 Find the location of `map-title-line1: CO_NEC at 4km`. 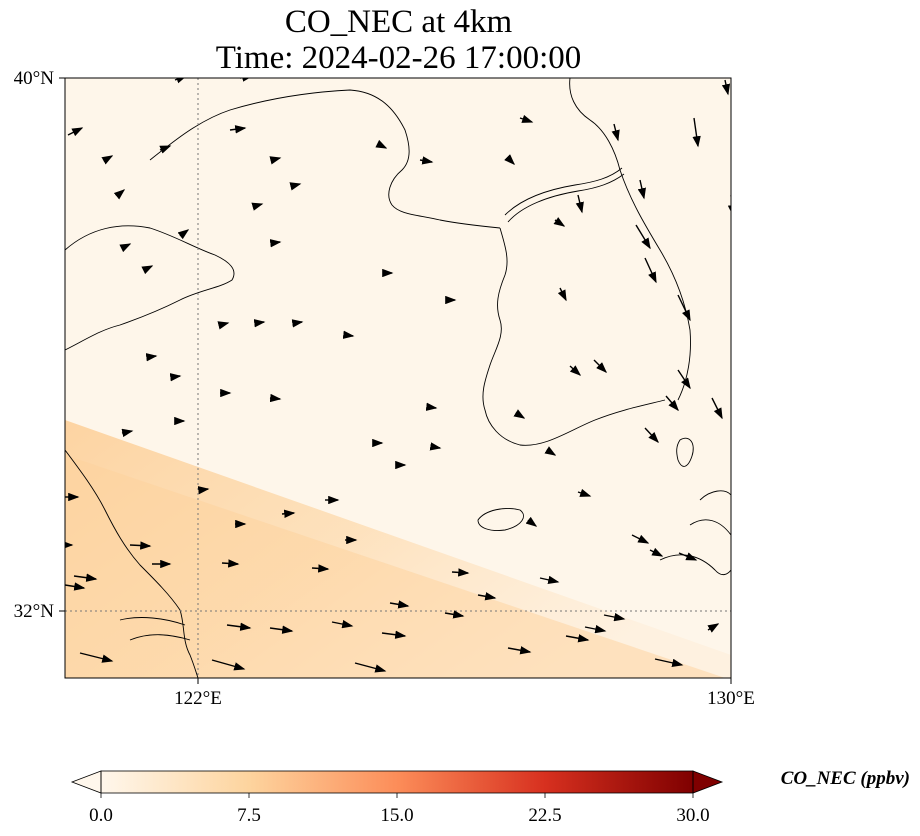

map-title-line1: CO_NEC at 4km is located at coordinates (398, 22).